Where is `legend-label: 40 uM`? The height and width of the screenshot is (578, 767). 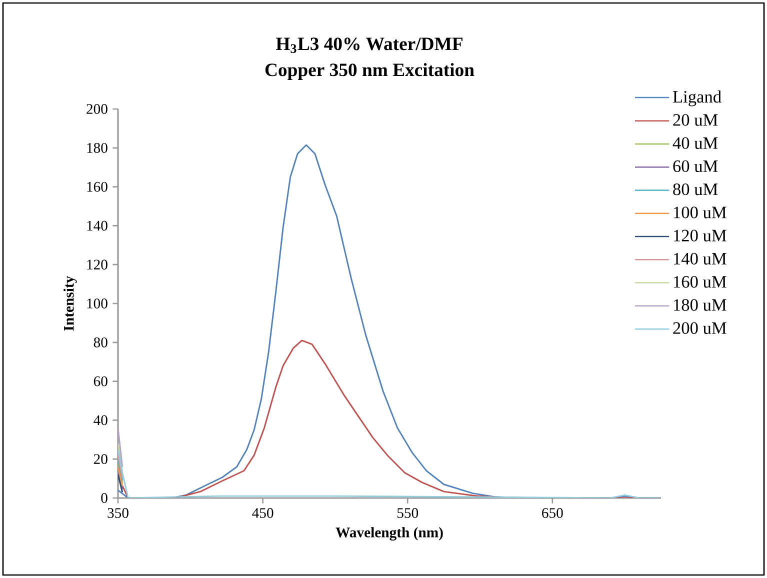
legend-label: 40 uM is located at coordinates (695, 143).